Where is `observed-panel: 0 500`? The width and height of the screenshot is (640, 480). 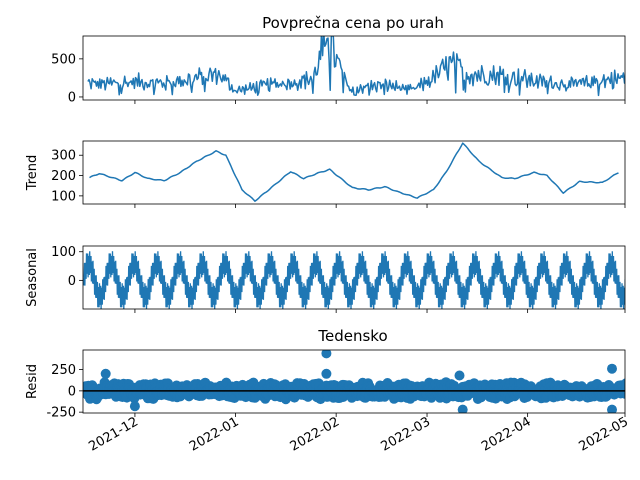 observed-panel: 0 500 is located at coordinates (338, 70).